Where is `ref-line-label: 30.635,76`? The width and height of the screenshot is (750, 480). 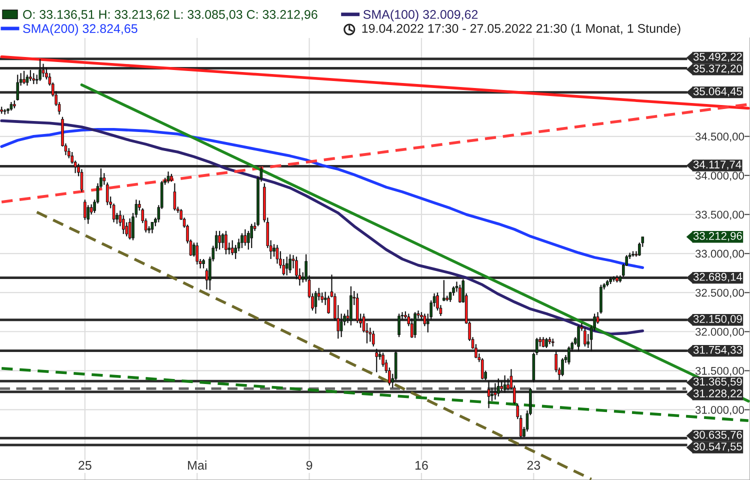
ref-line-label: 30.635,76 is located at coordinates (717, 435).